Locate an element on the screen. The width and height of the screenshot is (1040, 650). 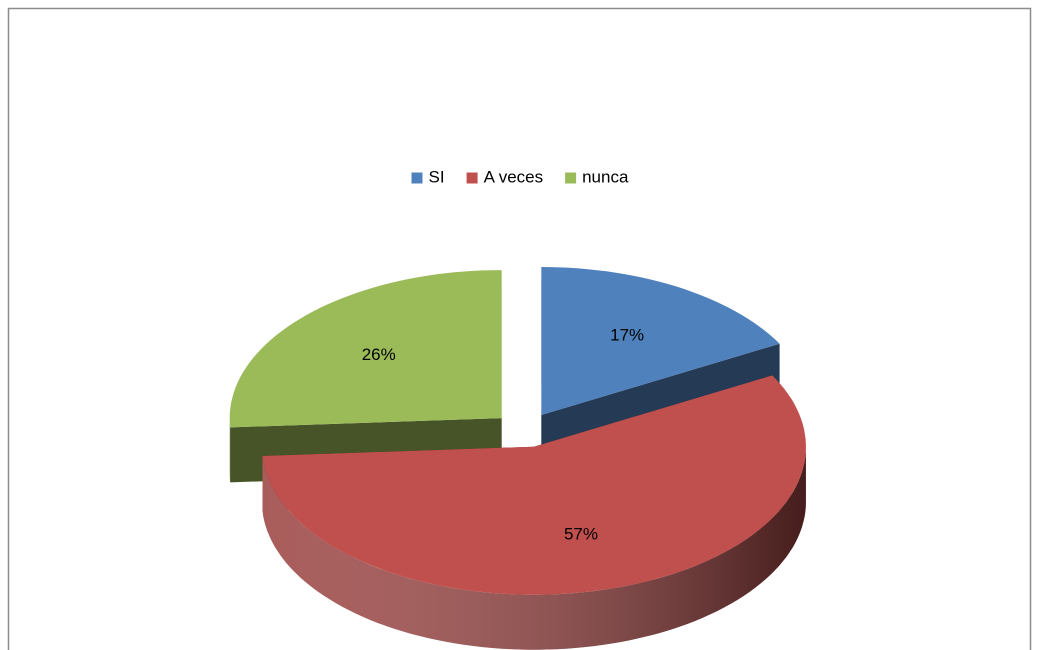
slice-side-shade is located at coordinates (230, 450).